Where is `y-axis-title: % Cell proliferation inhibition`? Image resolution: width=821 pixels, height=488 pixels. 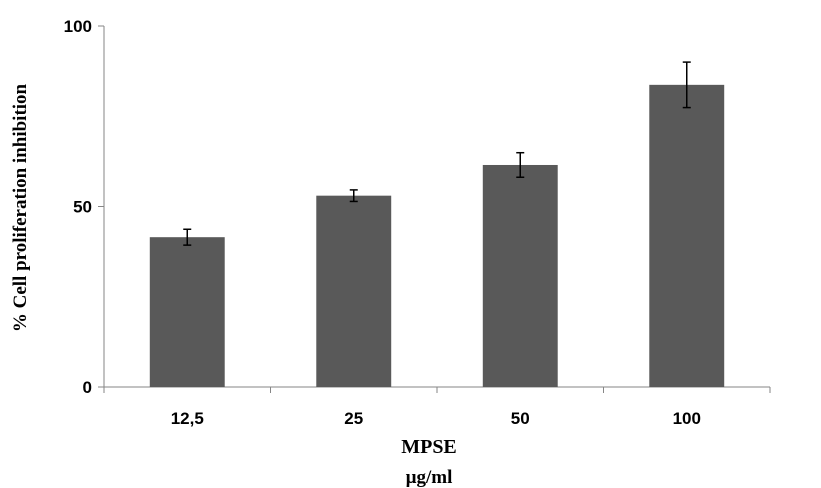
y-axis-title: % Cell proliferation inhibition is located at coordinates (20, 207).